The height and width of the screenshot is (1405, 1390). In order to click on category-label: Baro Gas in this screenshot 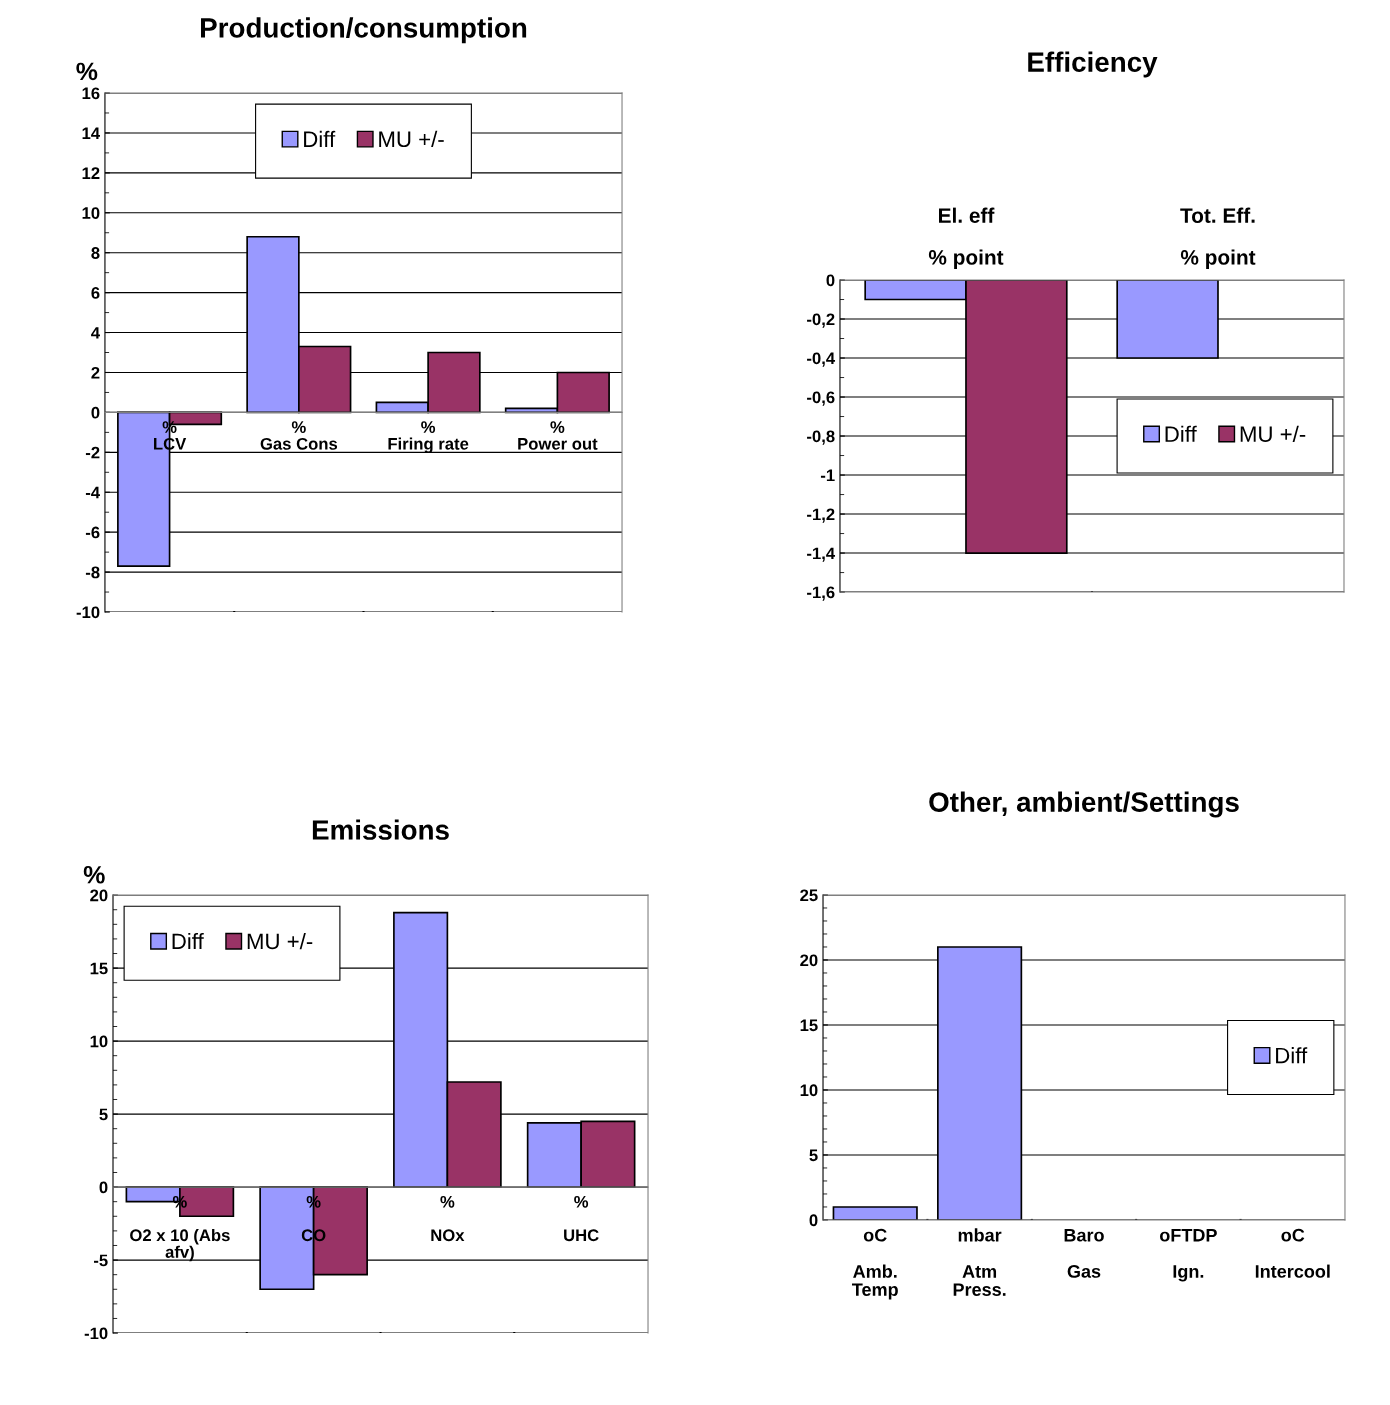, I will do `click(1084, 1253)`.